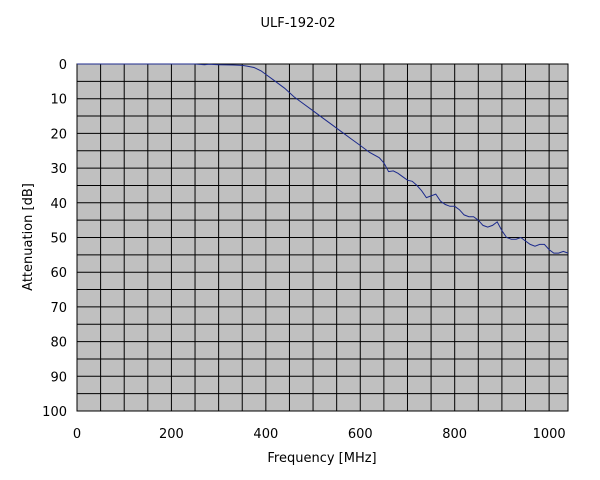 Image resolution: width=600 pixels, height=480 pixels. Describe the element at coordinates (319, 434) in the screenshot. I see `x-axis-tick-labels: 0 200 400 600 800 1000` at that location.